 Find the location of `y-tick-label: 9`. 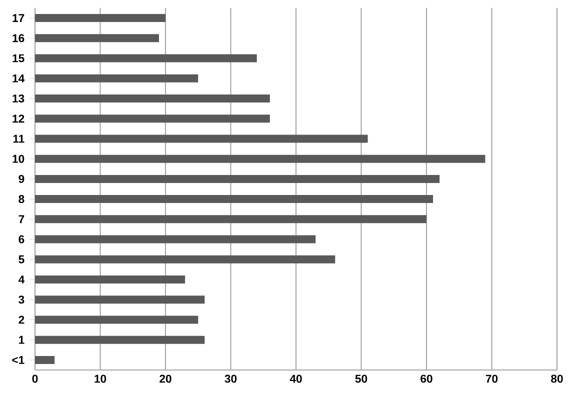

y-tick-label: 9 is located at coordinates (21, 178).